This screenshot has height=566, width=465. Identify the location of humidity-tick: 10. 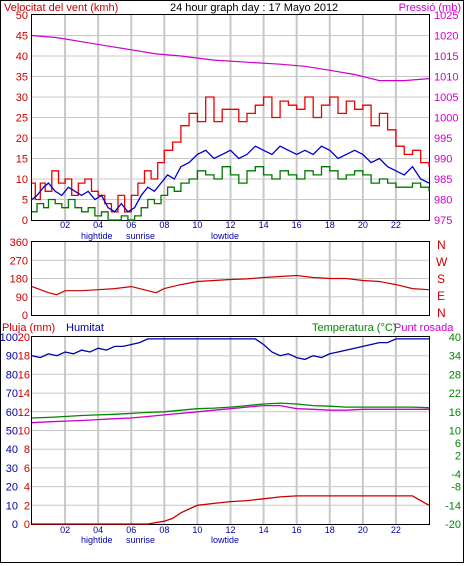
(12, 506).